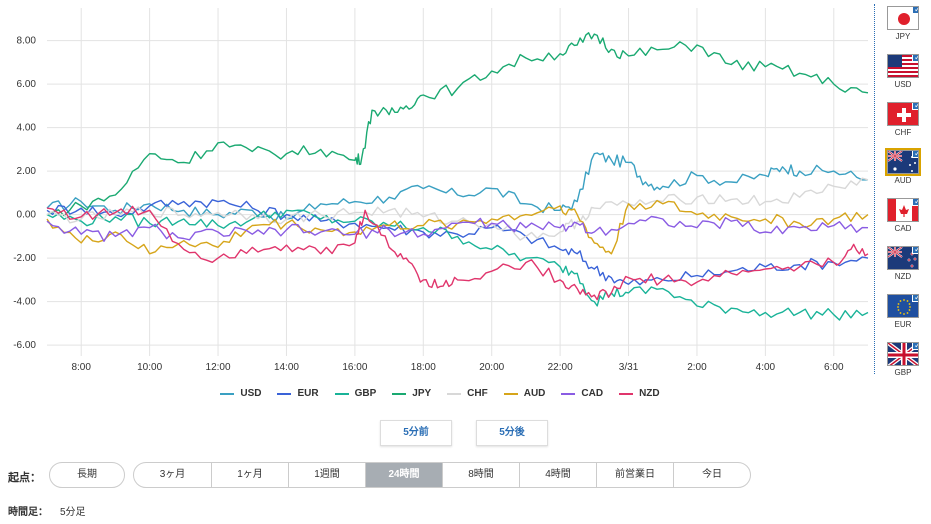 Image resolution: width=931 pixels, height=524 pixels. What do you see at coordinates (903, 210) in the screenshot?
I see `canada-flag-icon: ✓` at bounding box center [903, 210].